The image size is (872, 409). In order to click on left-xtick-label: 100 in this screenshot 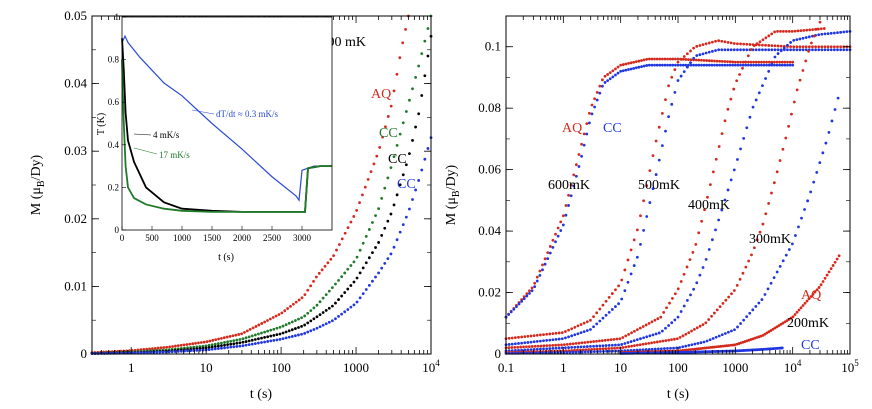, I will do `click(281, 367)`.